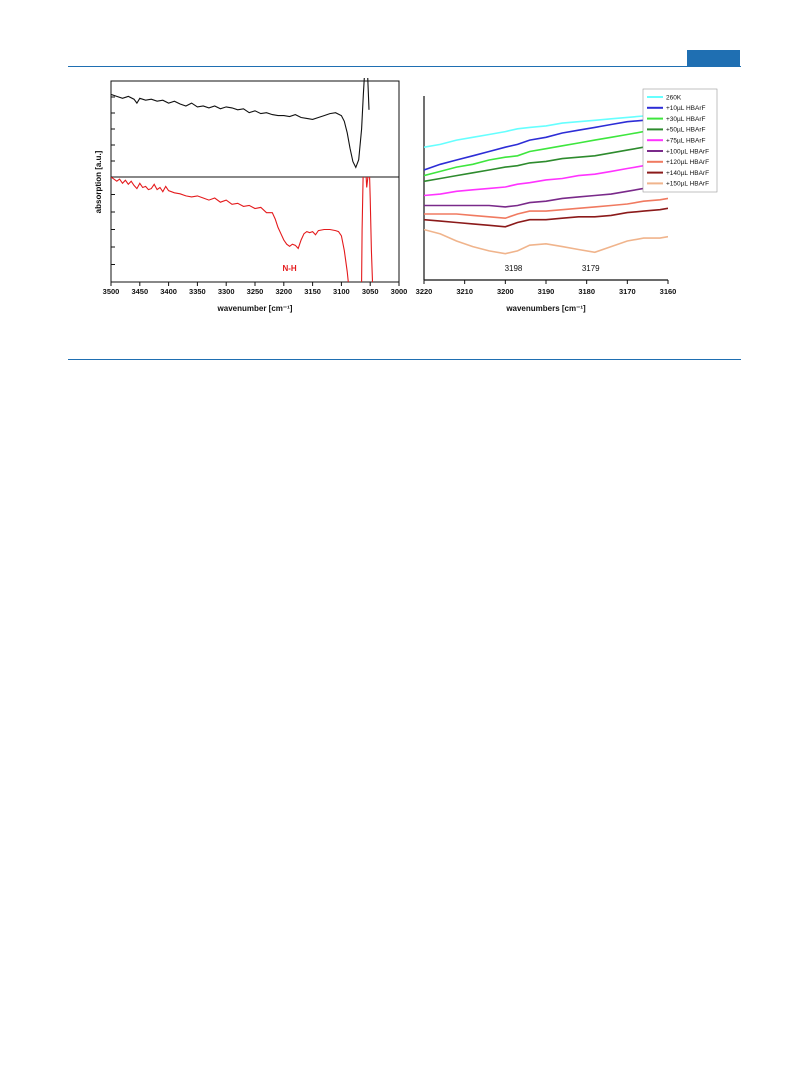 This screenshot has height=1067, width=809. Describe the element at coordinates (139, 291) in the screenshot. I see `left-x-tick-label: 3450` at that location.